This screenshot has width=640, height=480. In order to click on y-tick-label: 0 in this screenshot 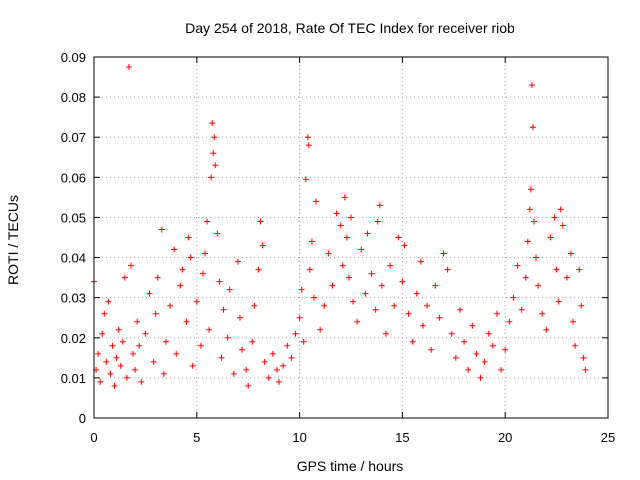, I will do `click(82, 418)`.